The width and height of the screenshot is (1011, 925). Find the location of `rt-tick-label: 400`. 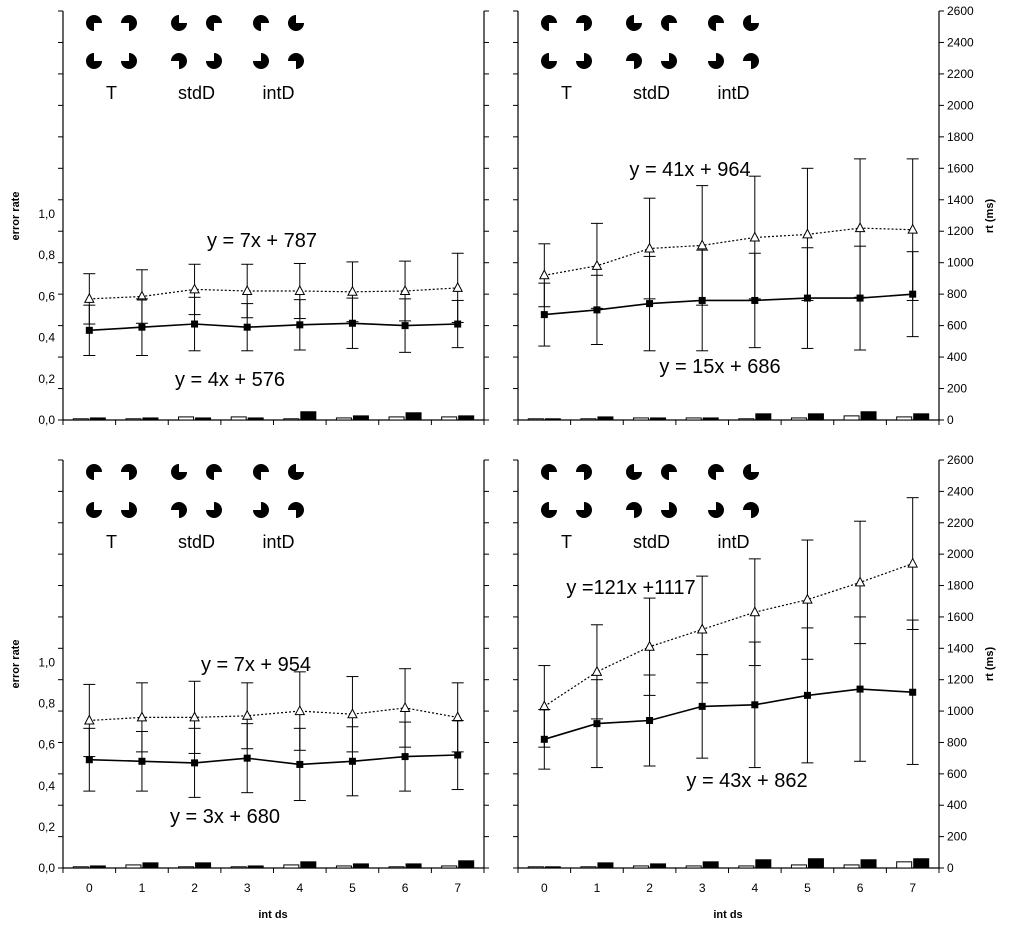

rt-tick-label: 400 is located at coordinates (957, 805).